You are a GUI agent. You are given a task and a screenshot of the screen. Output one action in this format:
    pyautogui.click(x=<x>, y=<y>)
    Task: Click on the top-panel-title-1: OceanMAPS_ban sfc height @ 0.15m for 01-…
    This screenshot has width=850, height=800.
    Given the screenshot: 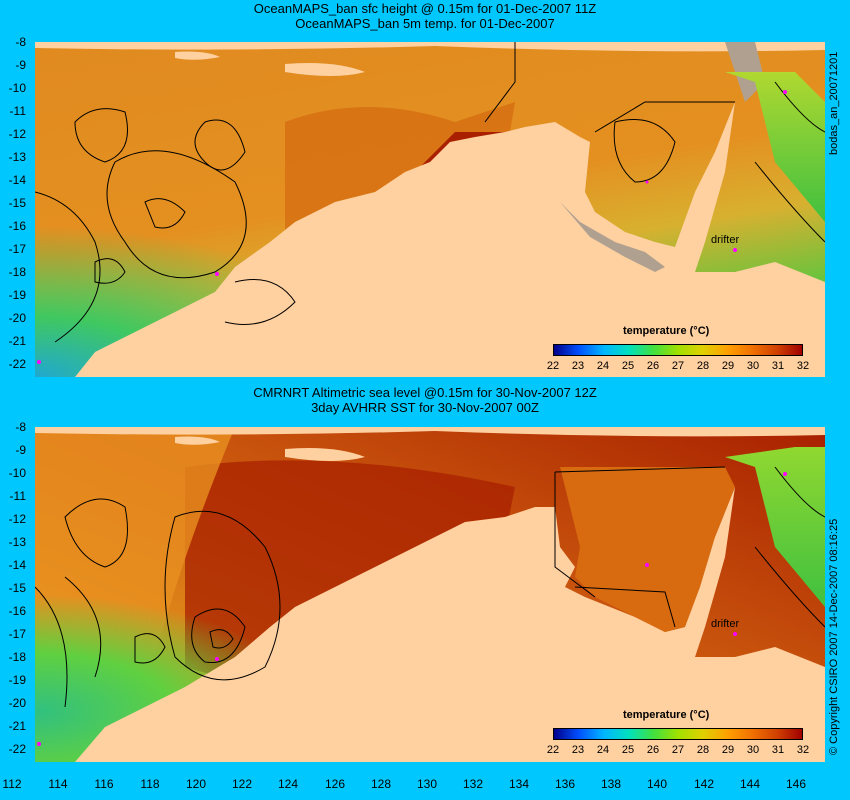 What is the action you would take?
    pyautogui.click(x=425, y=8)
    